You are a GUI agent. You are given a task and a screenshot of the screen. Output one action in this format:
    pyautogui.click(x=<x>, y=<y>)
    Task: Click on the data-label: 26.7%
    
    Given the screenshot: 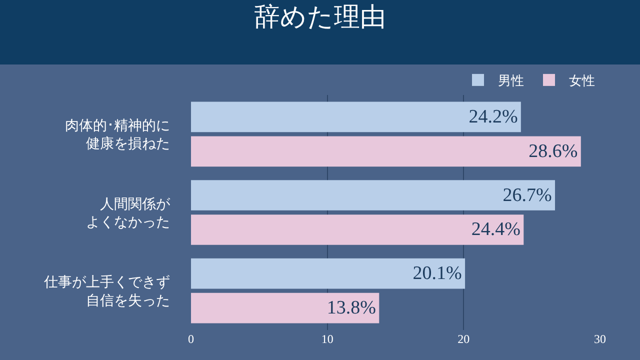 What is the action you would take?
    pyautogui.click(x=527, y=195)
    